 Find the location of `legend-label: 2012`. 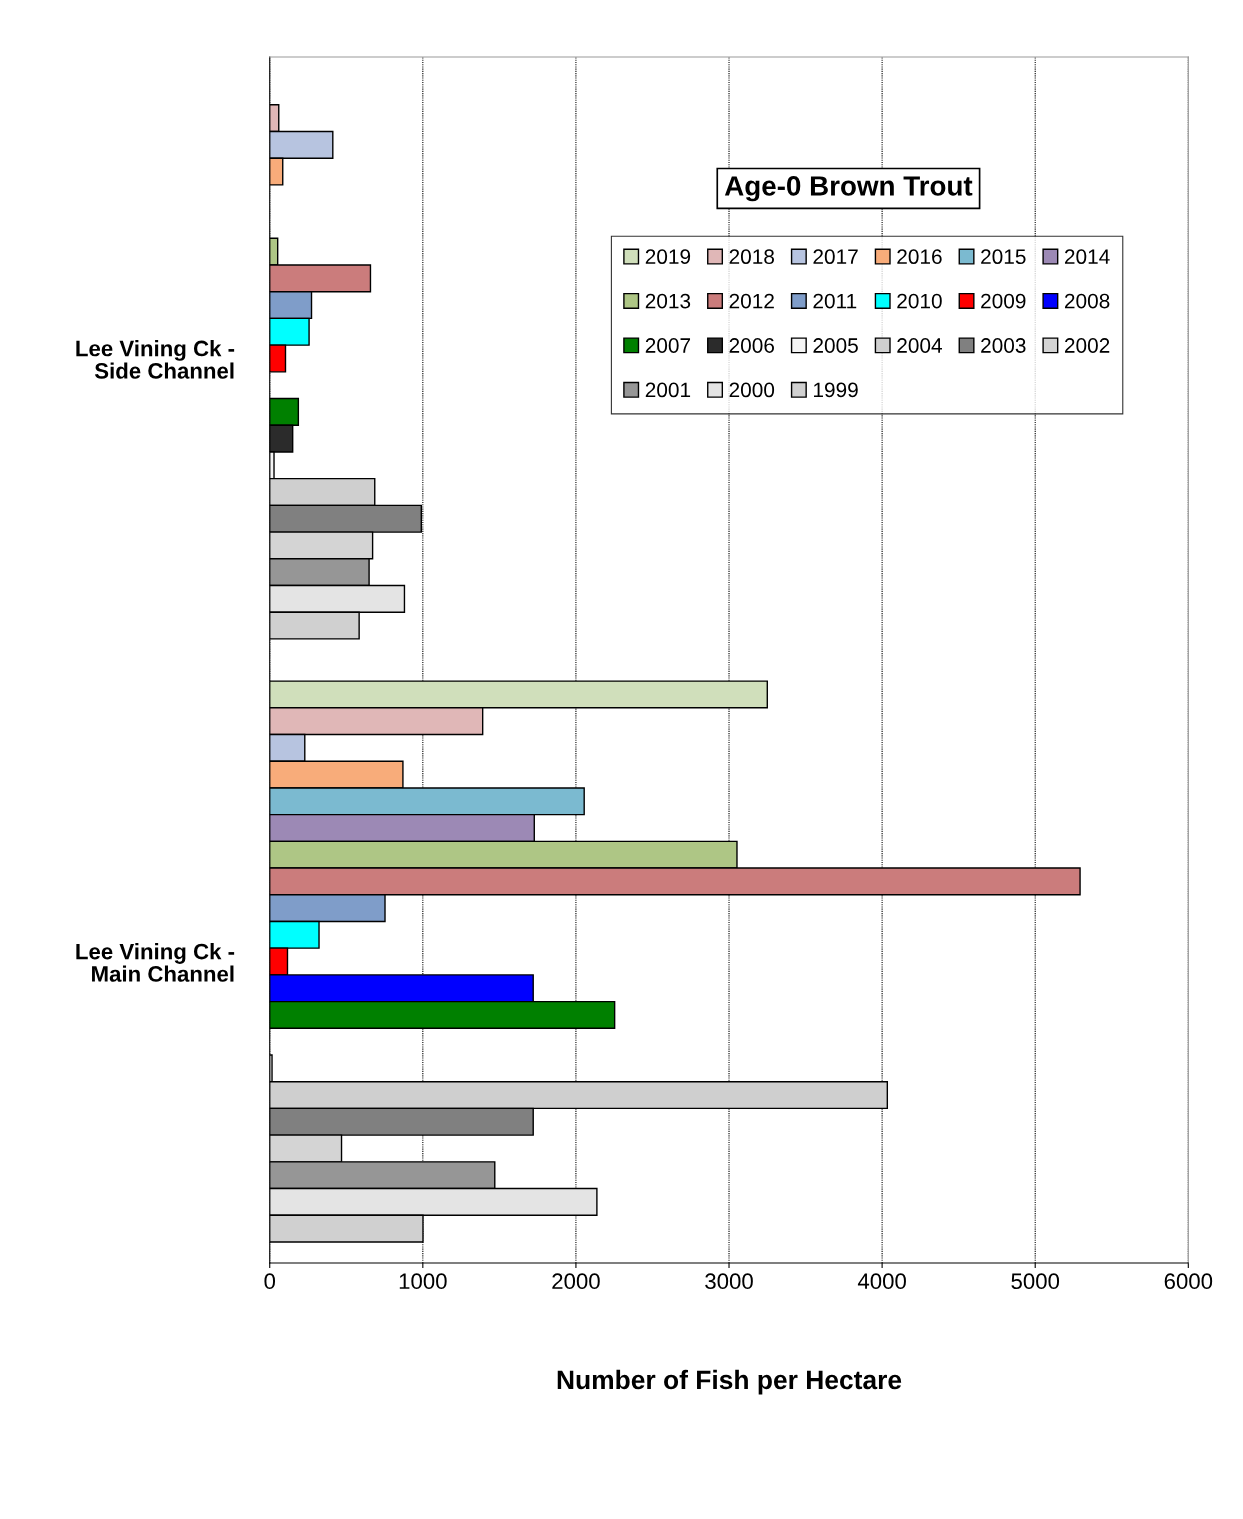

legend-label: 2012 is located at coordinates (751, 301).